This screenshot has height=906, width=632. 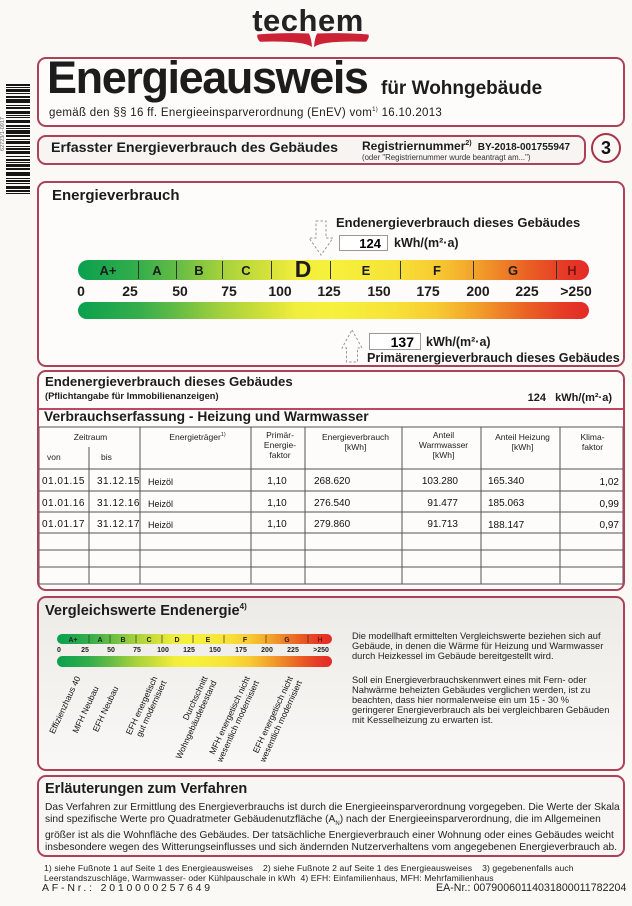 I want to click on svg-text: C, so click(x=148, y=640).